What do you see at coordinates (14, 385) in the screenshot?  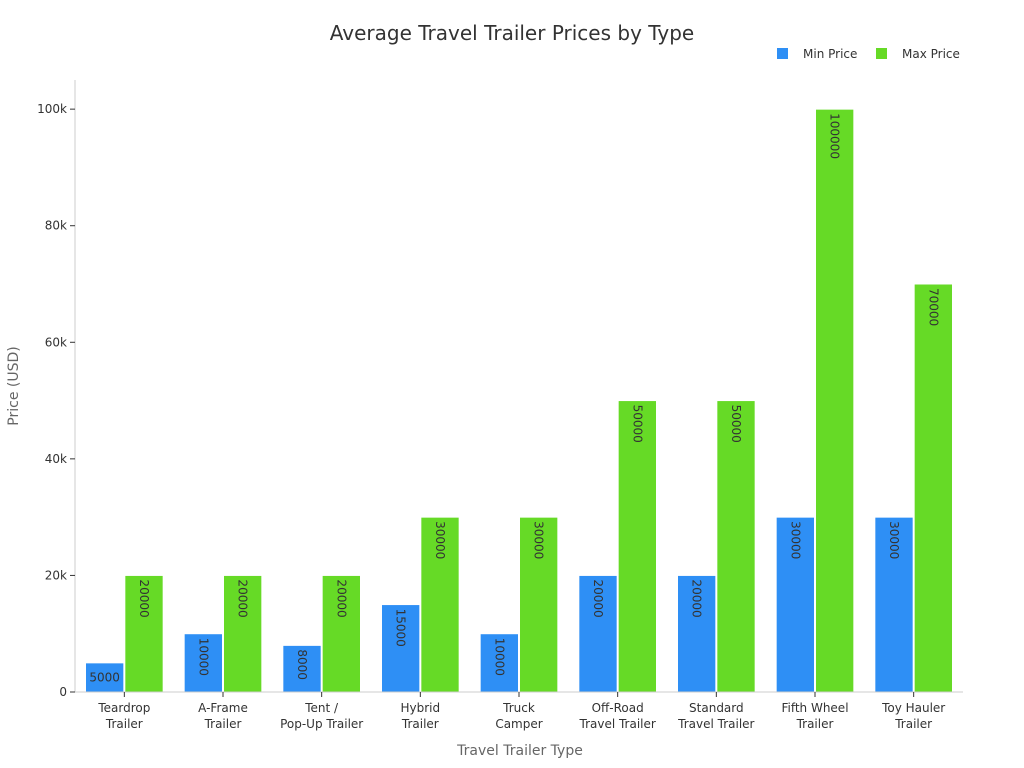 I see `y-axis-title: Price (USD)` at bounding box center [14, 385].